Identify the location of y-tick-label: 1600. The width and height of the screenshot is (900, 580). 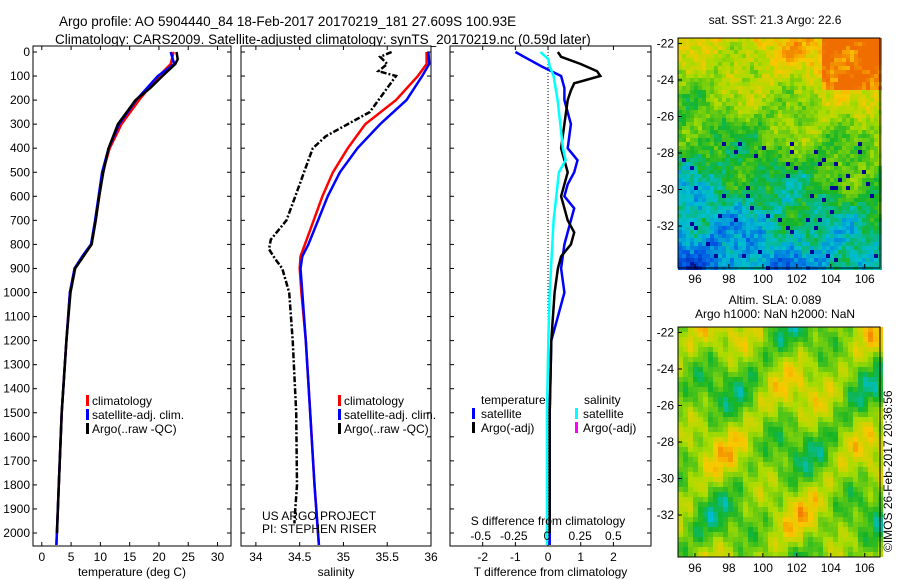
(16, 437).